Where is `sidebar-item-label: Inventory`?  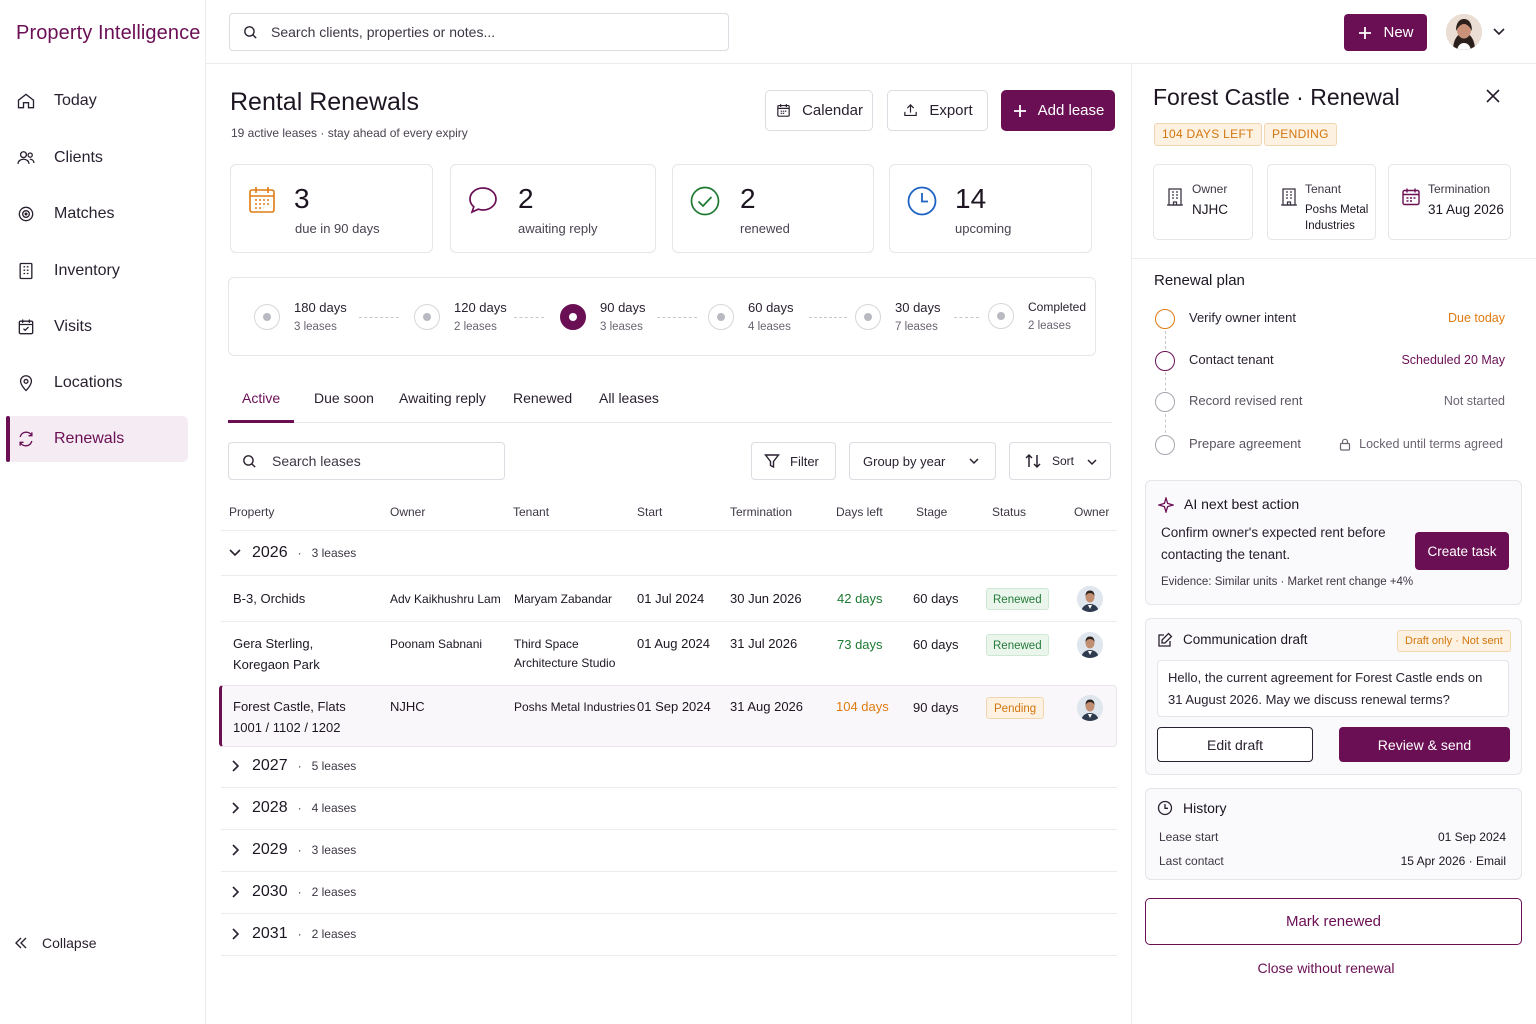
sidebar-item-label: Inventory is located at coordinates (87, 270).